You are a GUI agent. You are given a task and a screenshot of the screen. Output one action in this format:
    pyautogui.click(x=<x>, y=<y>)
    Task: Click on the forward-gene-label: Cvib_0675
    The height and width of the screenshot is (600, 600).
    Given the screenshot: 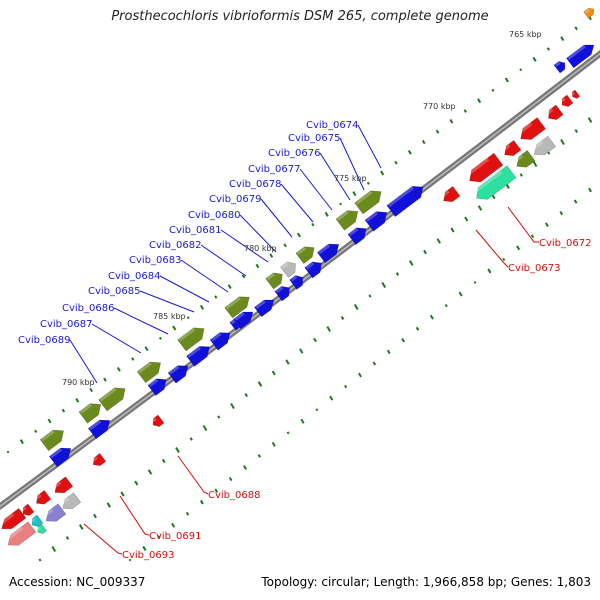 What is the action you would take?
    pyautogui.click(x=314, y=138)
    